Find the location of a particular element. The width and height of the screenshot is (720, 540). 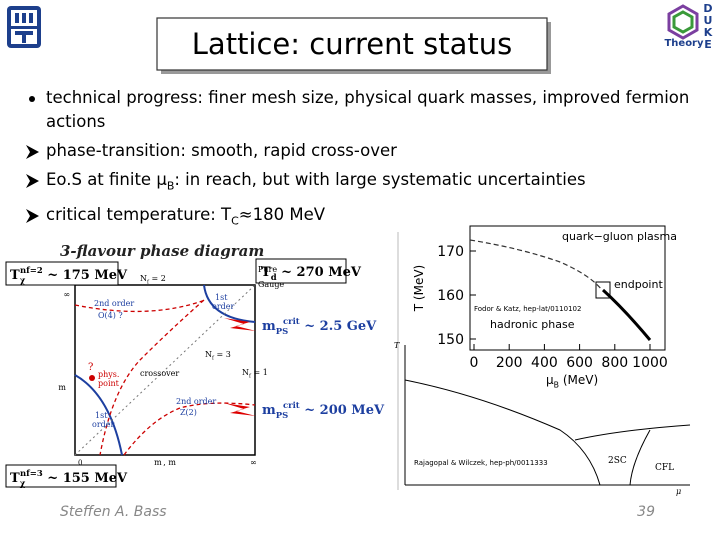

figure-label: Tχnf=2 ~ 175 MeV is located at coordinates (69, 275).